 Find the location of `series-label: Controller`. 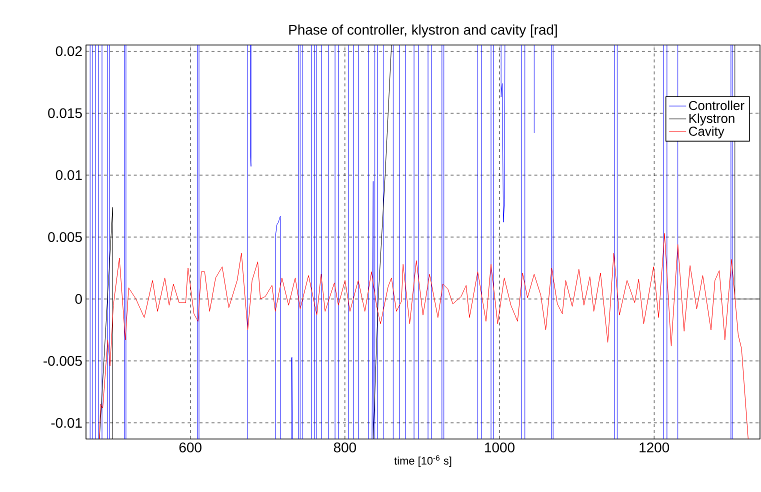

series-label: Controller is located at coordinates (716, 105).